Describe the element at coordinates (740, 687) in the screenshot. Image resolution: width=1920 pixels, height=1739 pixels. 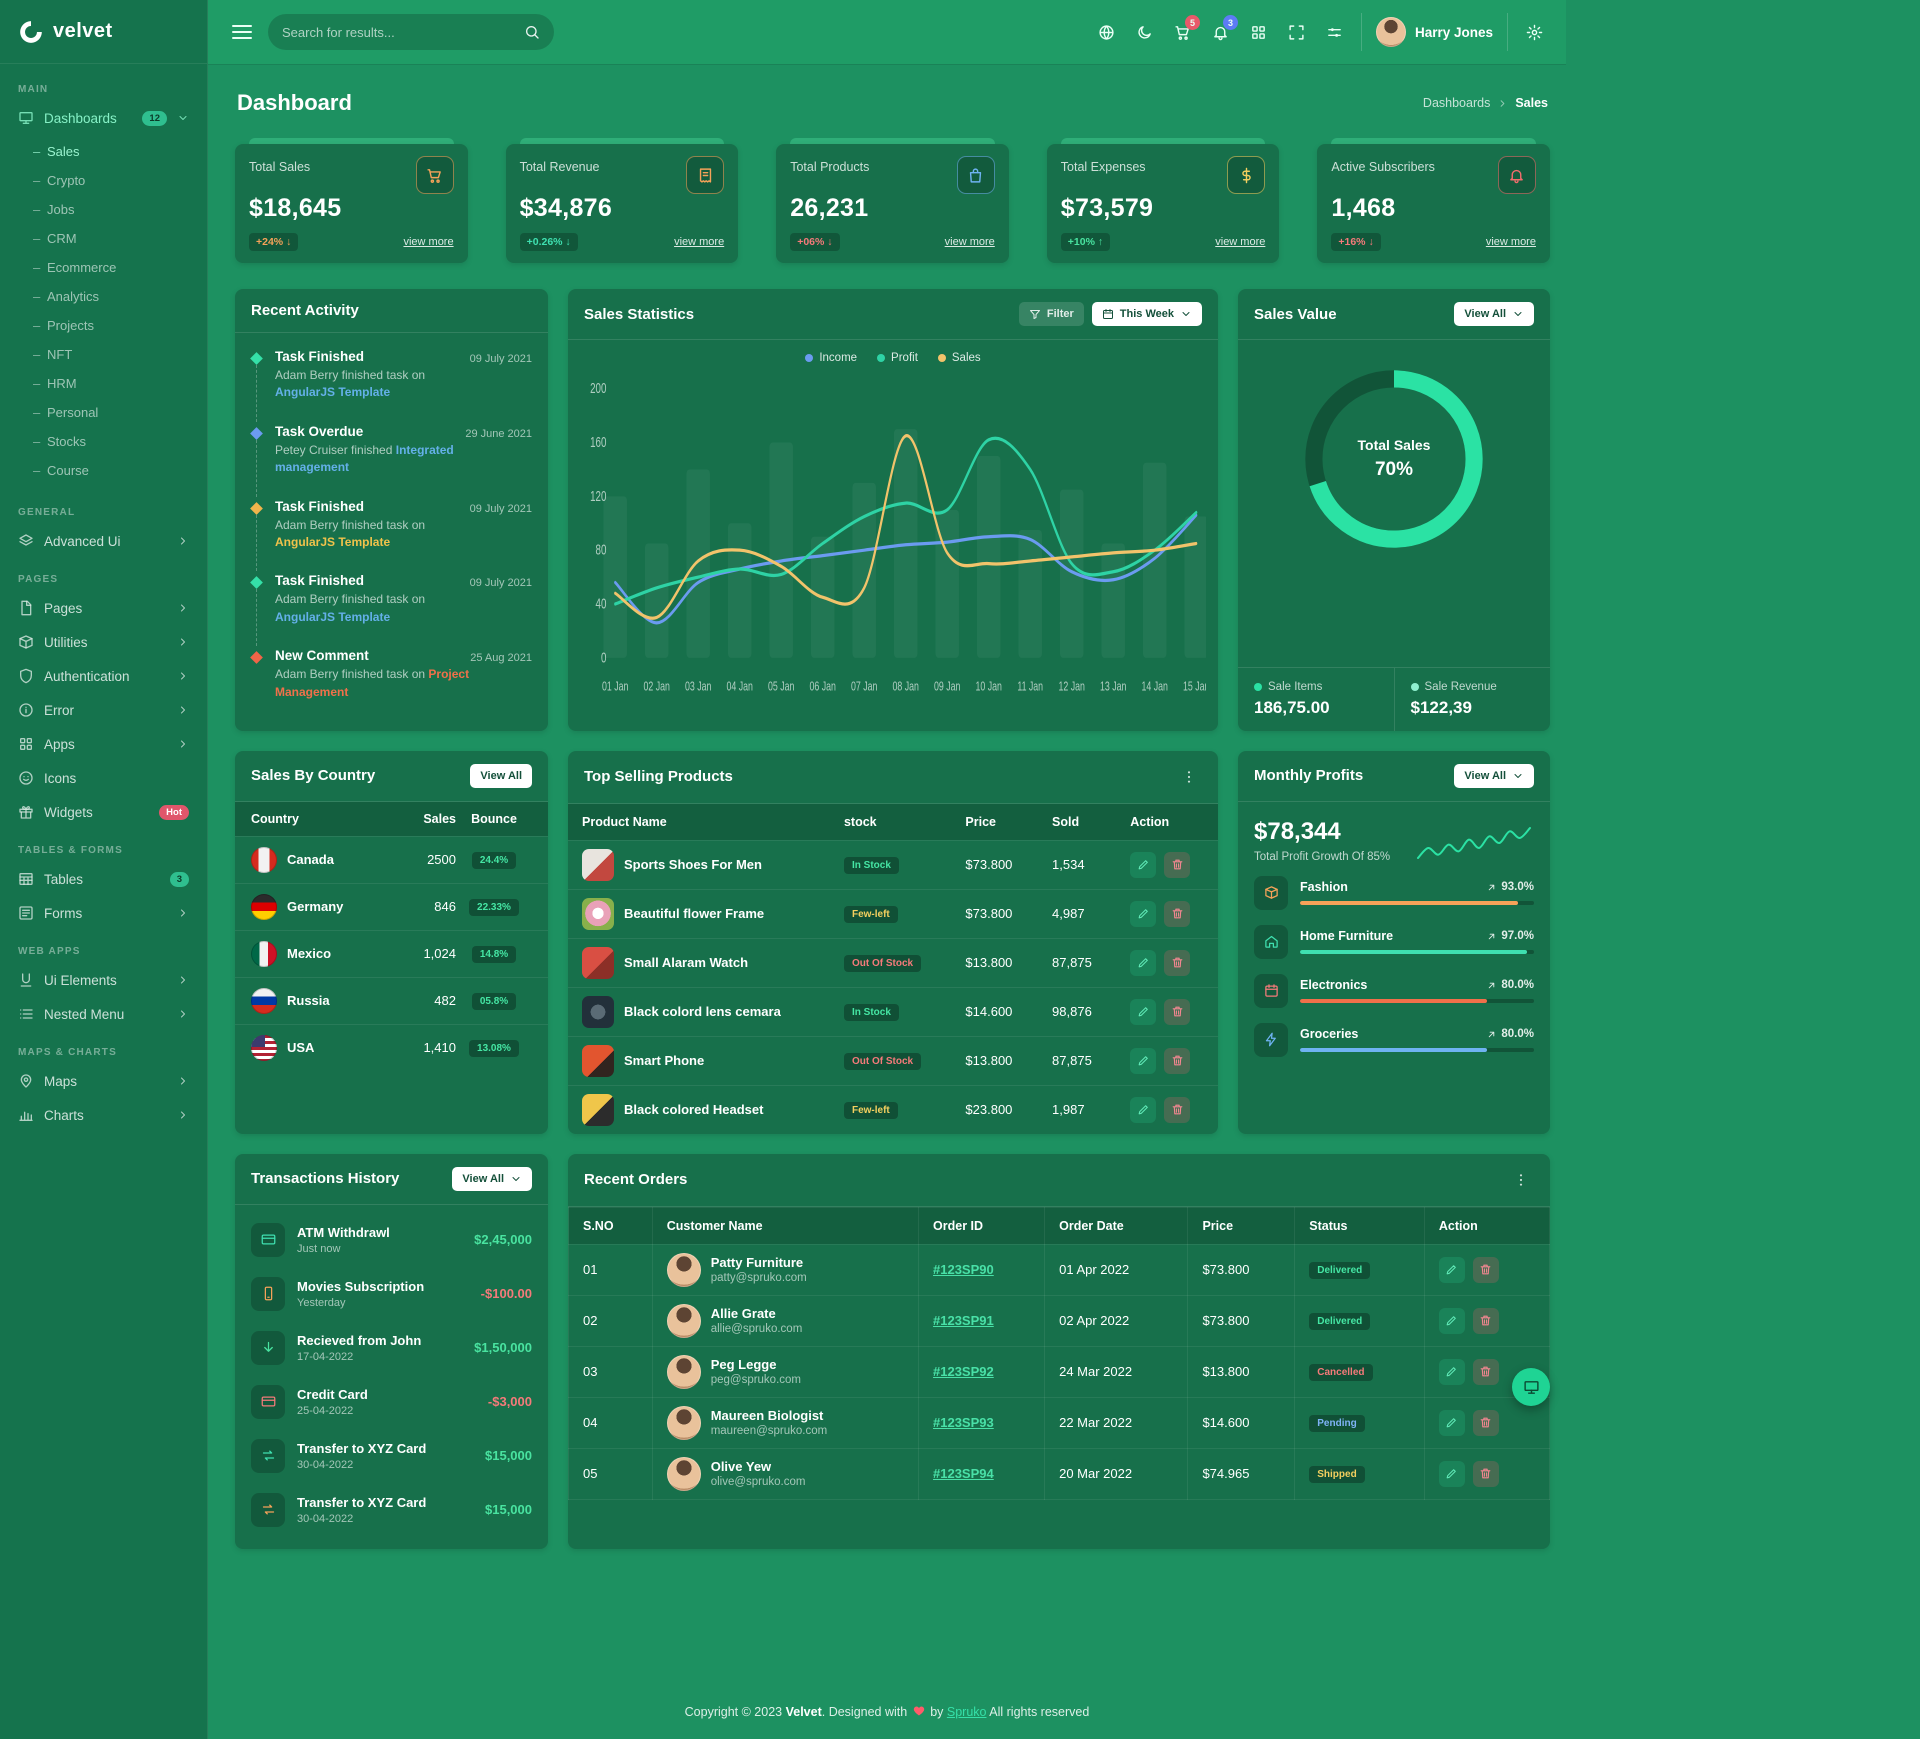
I see `svg-text: 04 Jan` at that location.